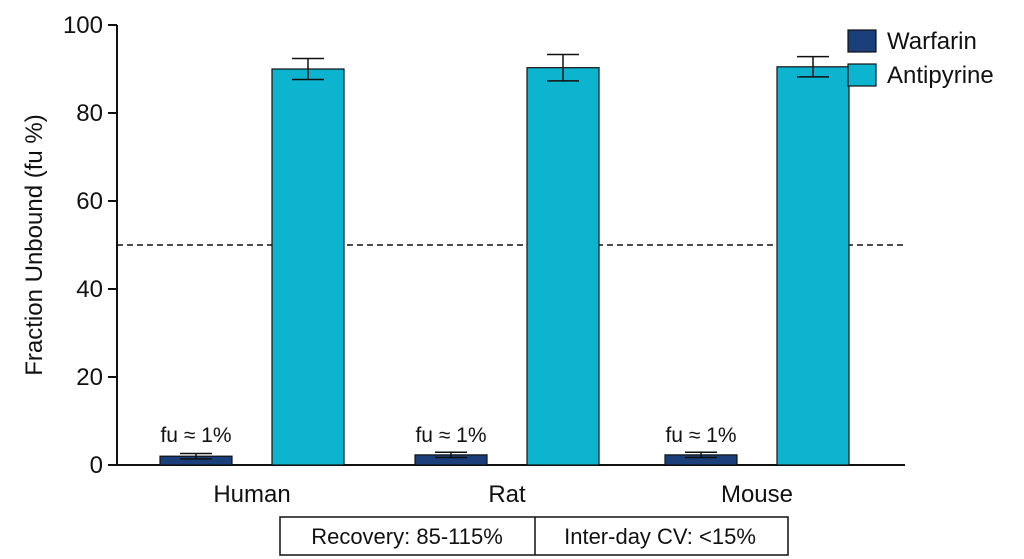 The height and width of the screenshot is (559, 1024). I want to click on footer-border, so click(534, 536).